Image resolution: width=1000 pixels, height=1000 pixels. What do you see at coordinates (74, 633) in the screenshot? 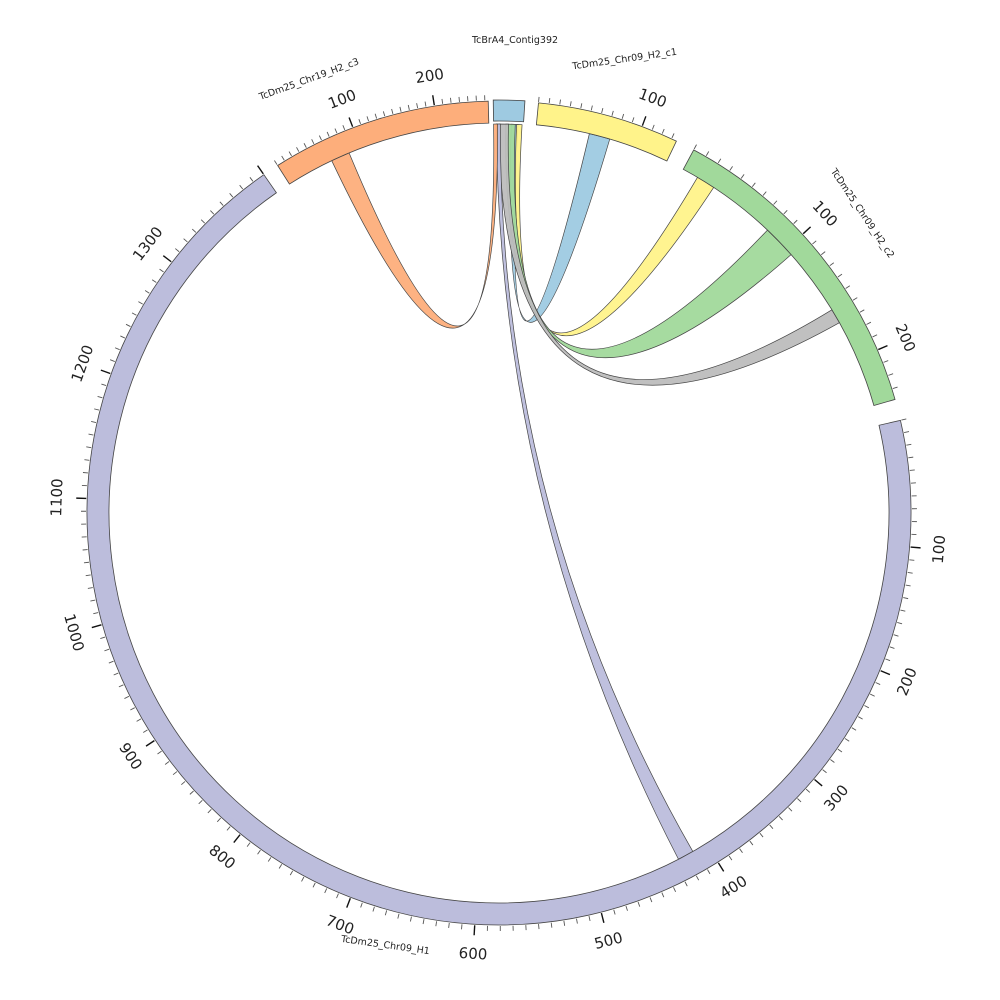
I see `tick-label: 1000` at bounding box center [74, 633].